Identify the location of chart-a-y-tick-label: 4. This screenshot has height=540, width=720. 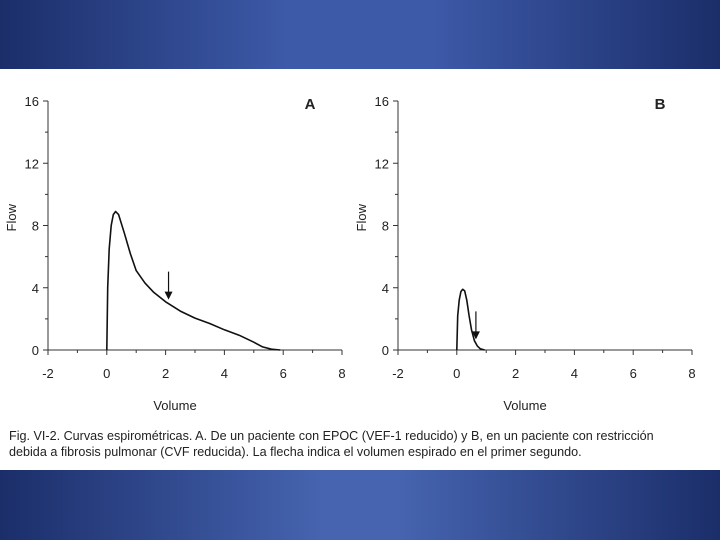
(35, 288).